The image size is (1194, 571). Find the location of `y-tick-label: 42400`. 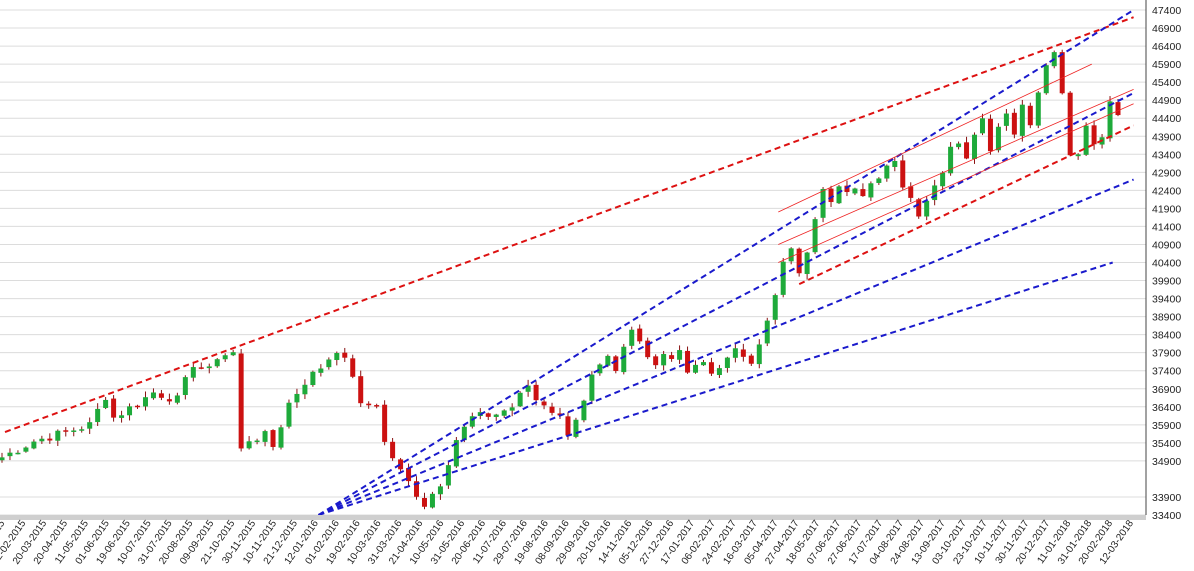

y-tick-label: 42400 is located at coordinates (1166, 191).